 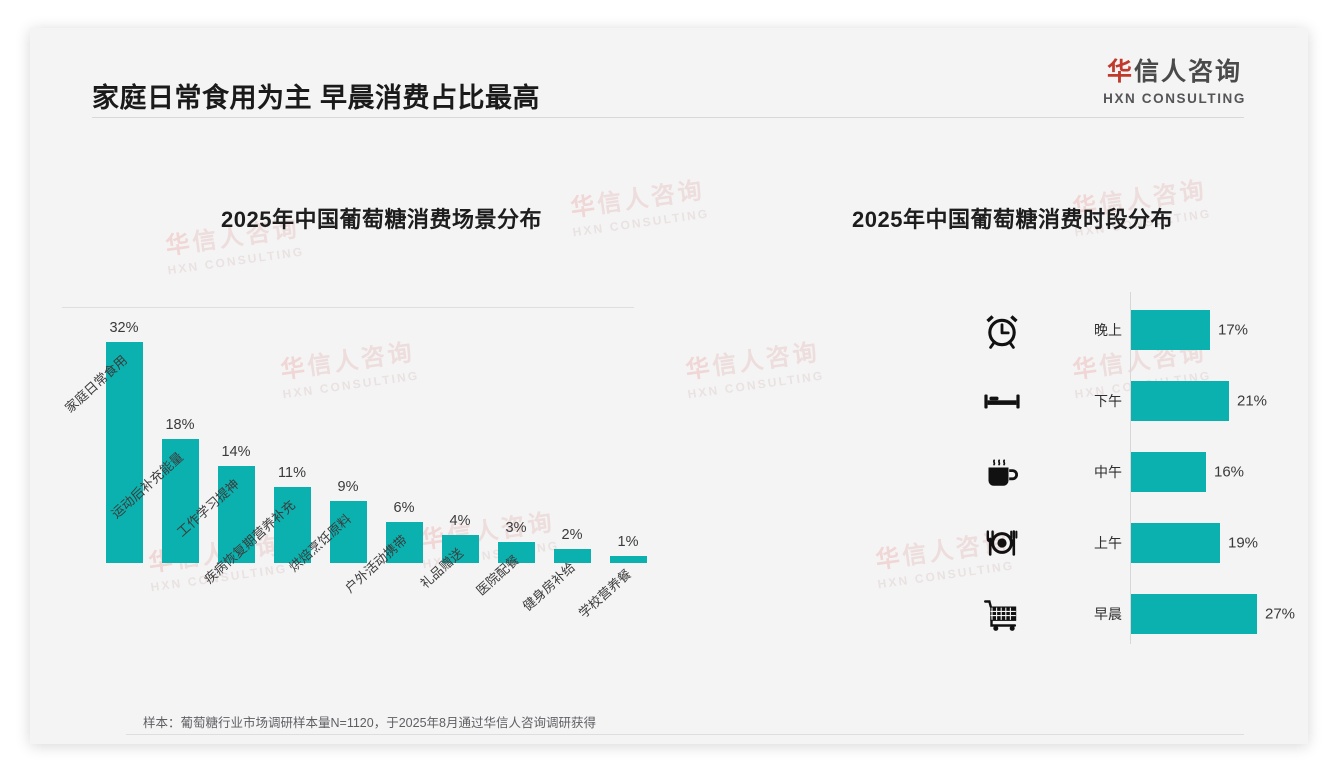 I want to click on bar-value-label: 16%, so click(x=1229, y=471).